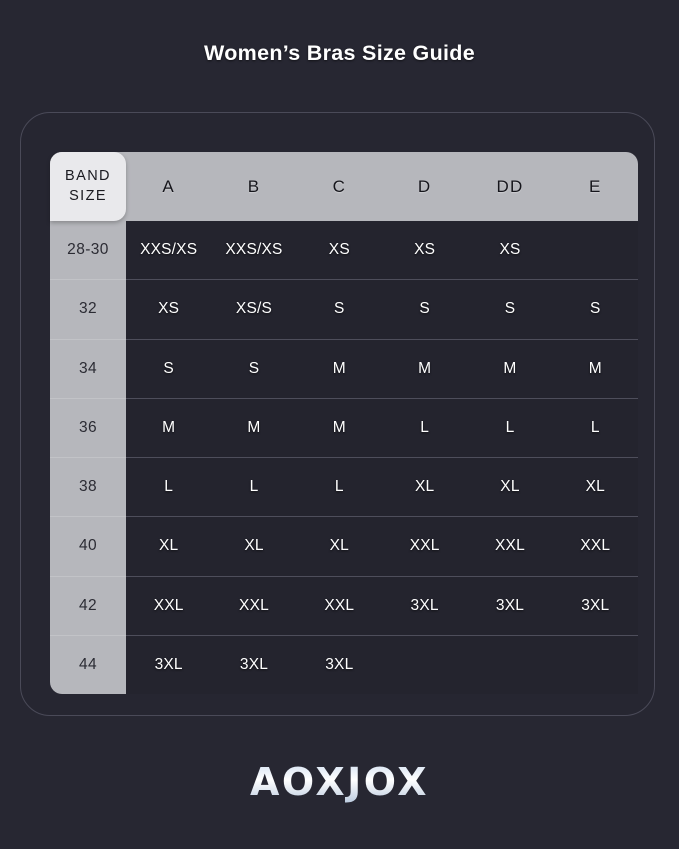  Describe the element at coordinates (382, 251) in the screenshot. I see `table-row: XXS/XS XXS/XS XS XS XS` at that location.